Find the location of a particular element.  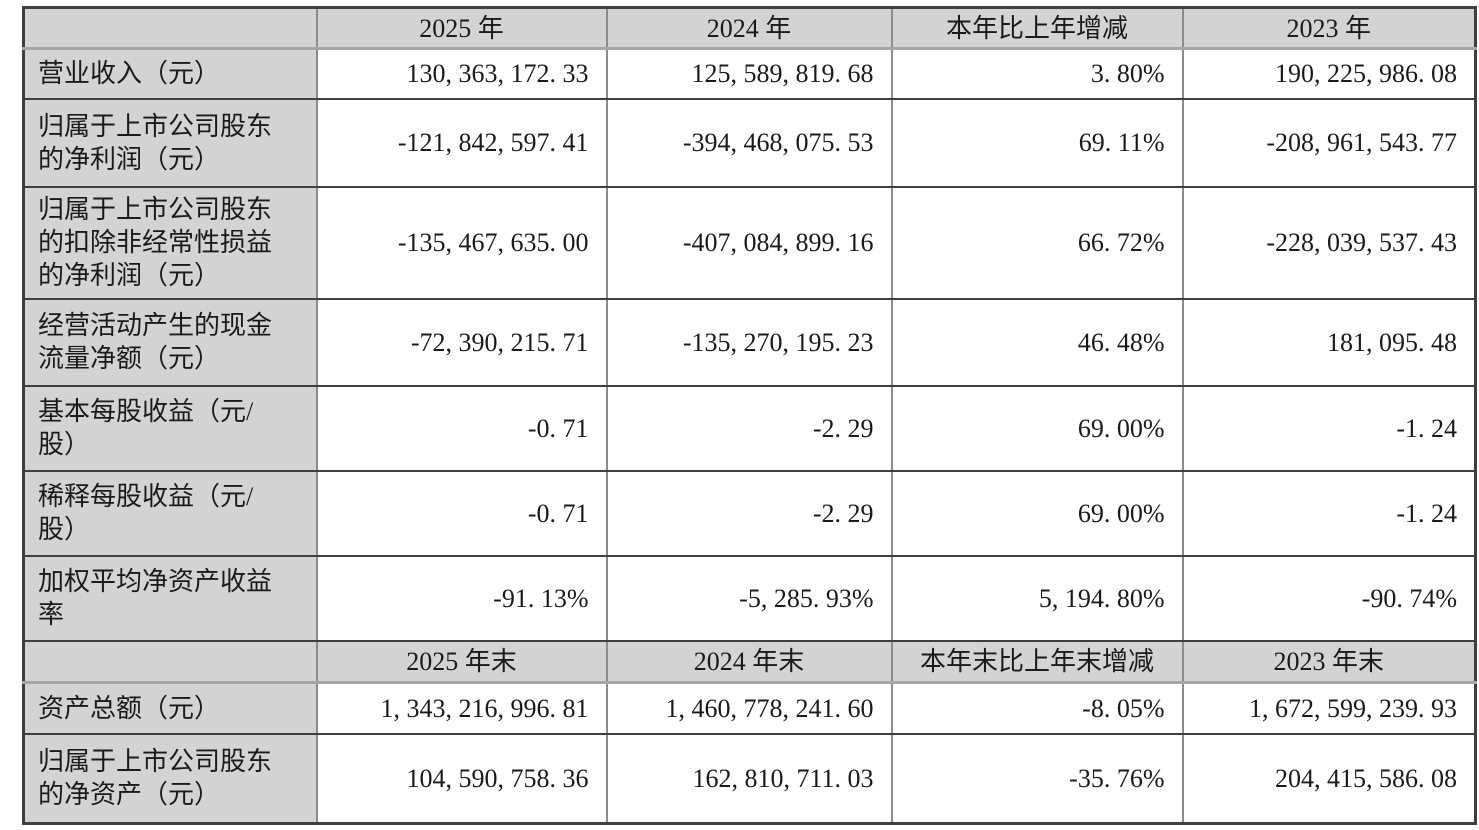

value-cell: -407, 084, 899. 16 is located at coordinates (749, 242).